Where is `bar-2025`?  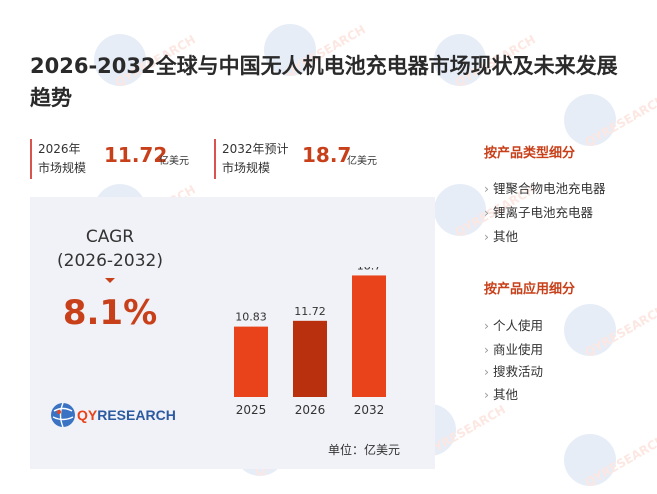 bar-2025 is located at coordinates (251, 361).